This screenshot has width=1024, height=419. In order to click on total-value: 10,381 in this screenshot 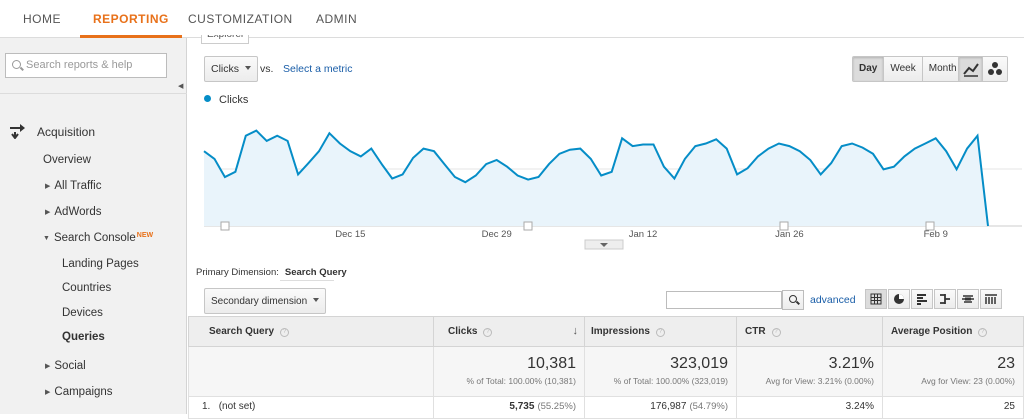, I will do `click(551, 363)`.